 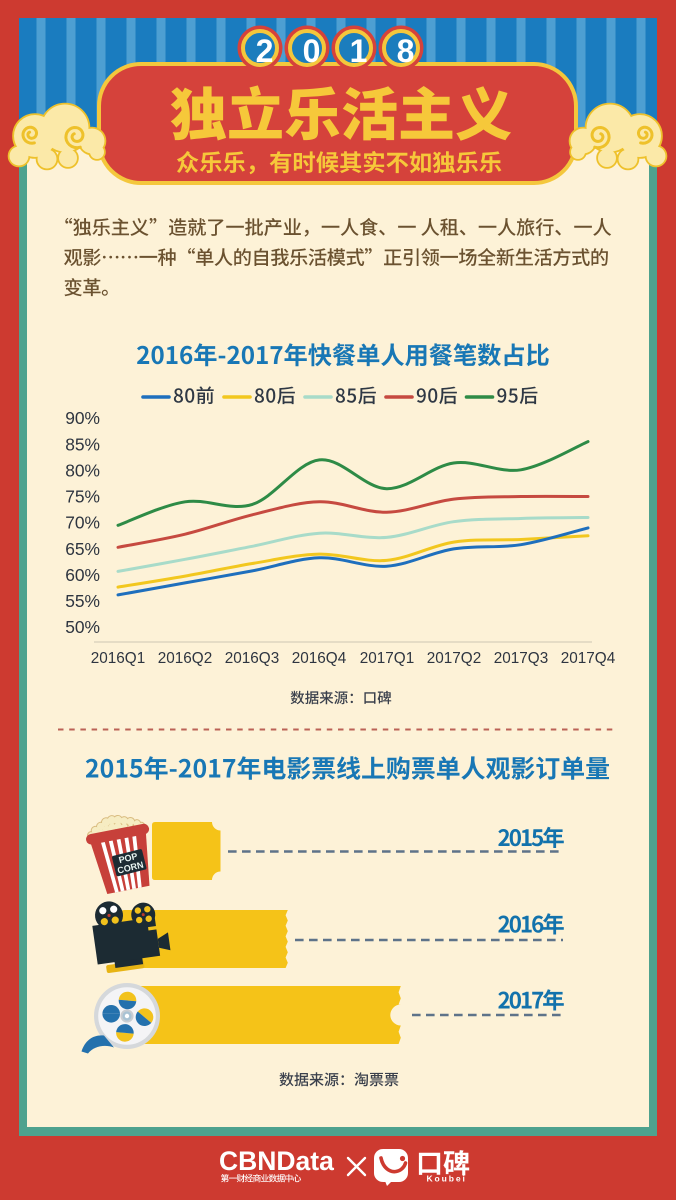 I want to click on svg-text: 60%, so click(x=82, y=575).